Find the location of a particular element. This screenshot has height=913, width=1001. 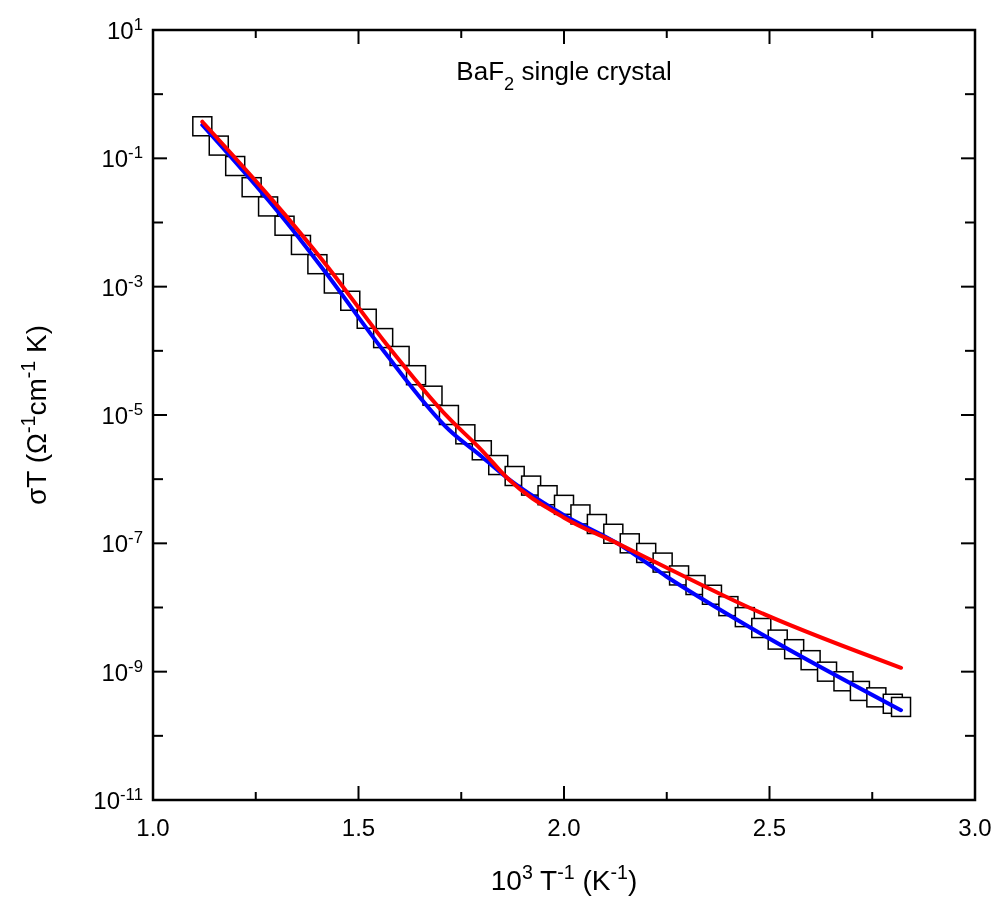

x-tick-label: 2.0 is located at coordinates (564, 827).